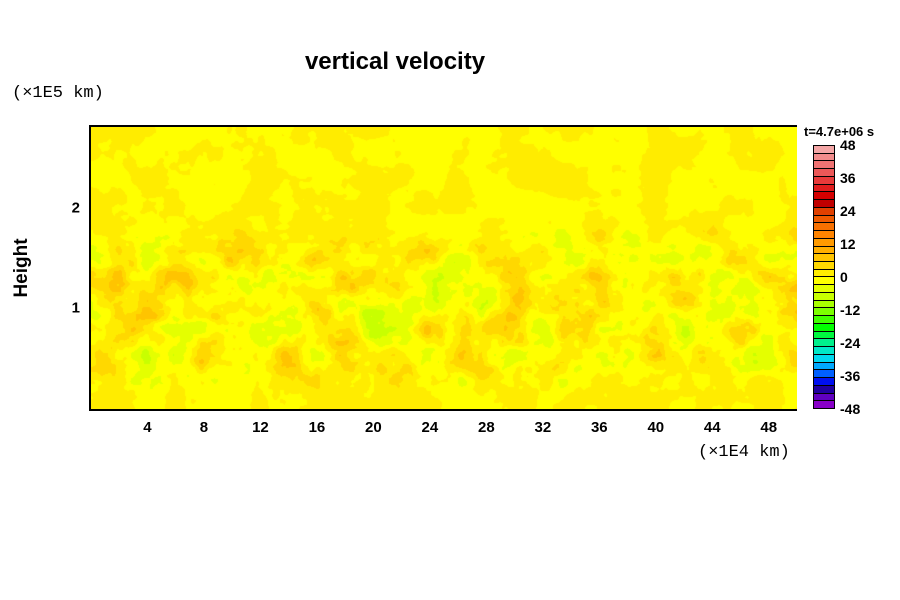 Image resolution: width=900 pixels, height=600 pixels. I want to click on colorbar-tick-label: 48, so click(848, 145).